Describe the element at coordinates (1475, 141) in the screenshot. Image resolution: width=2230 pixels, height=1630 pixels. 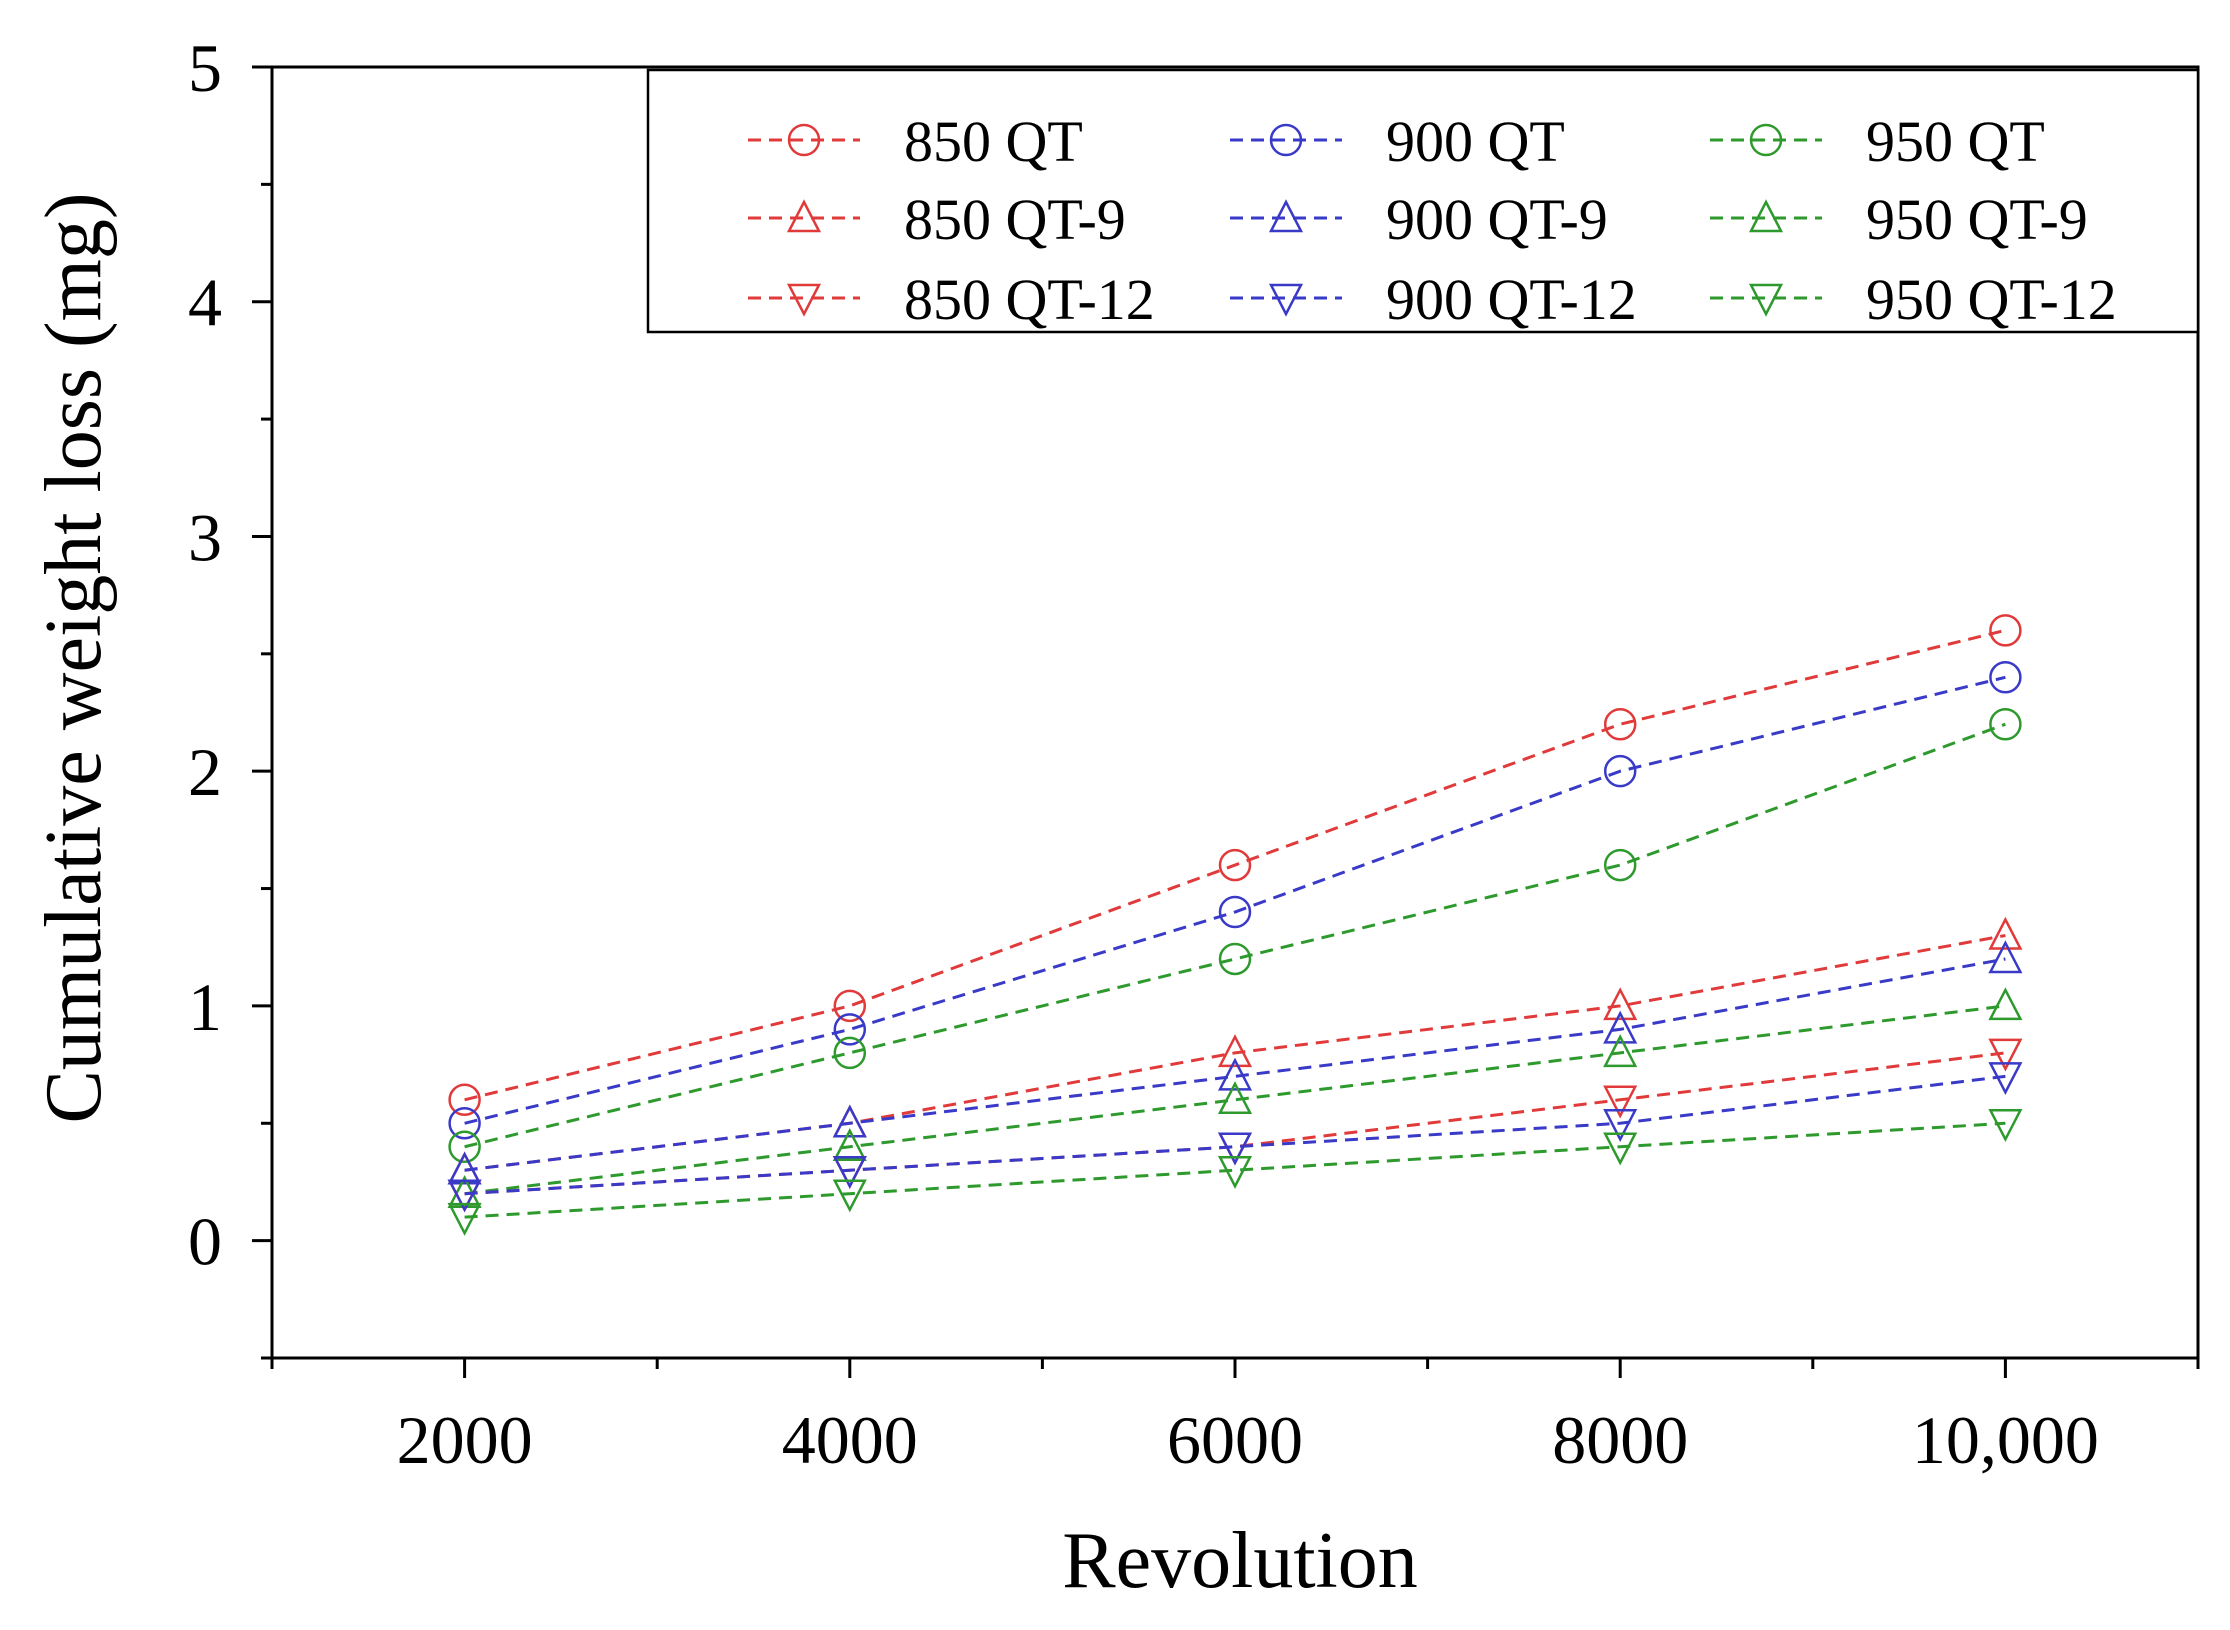
I see `legend-label: 900 QT` at that location.